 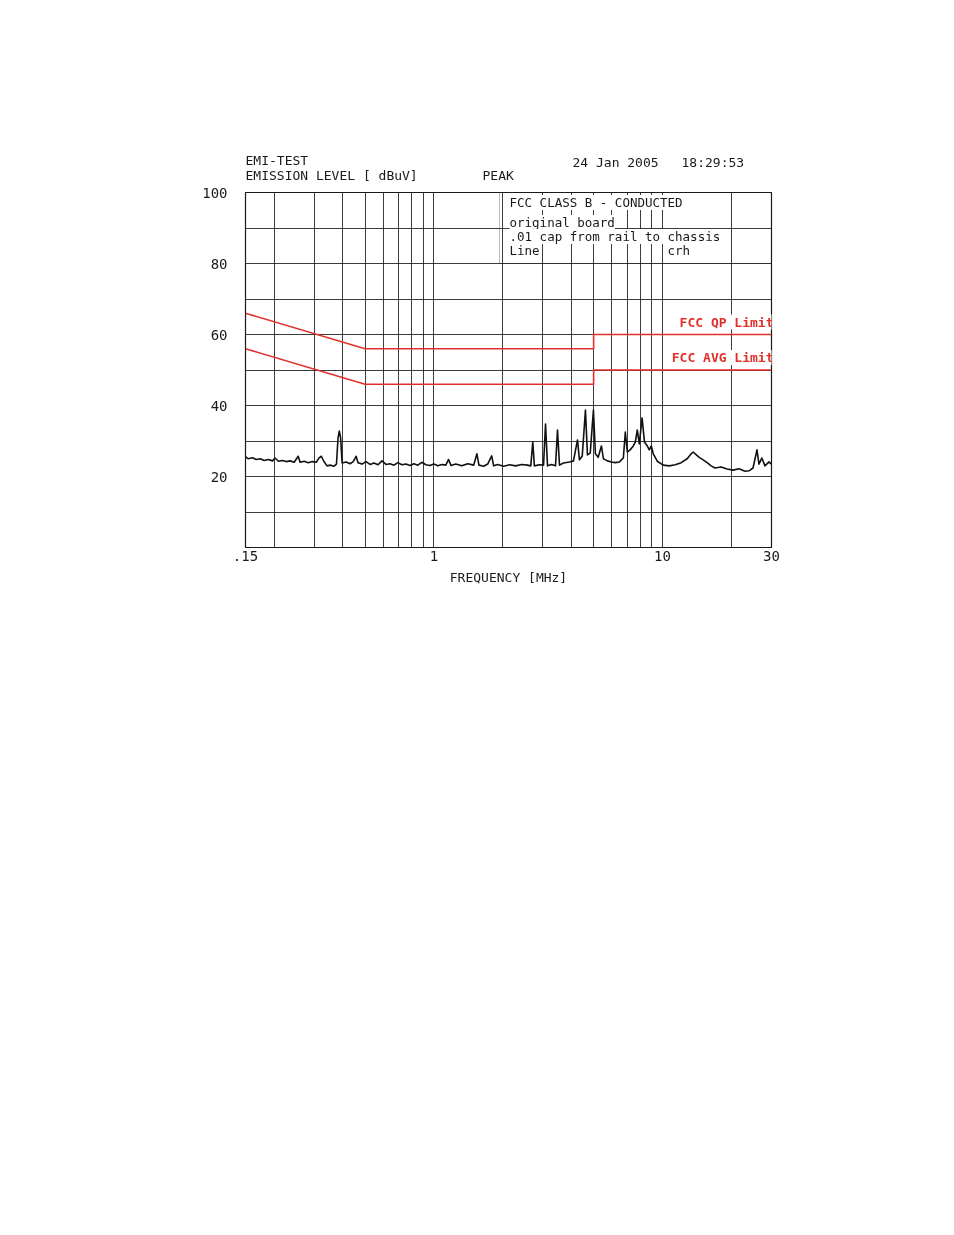 I want to click on y-tick-label: 80, so click(x=219, y=263).